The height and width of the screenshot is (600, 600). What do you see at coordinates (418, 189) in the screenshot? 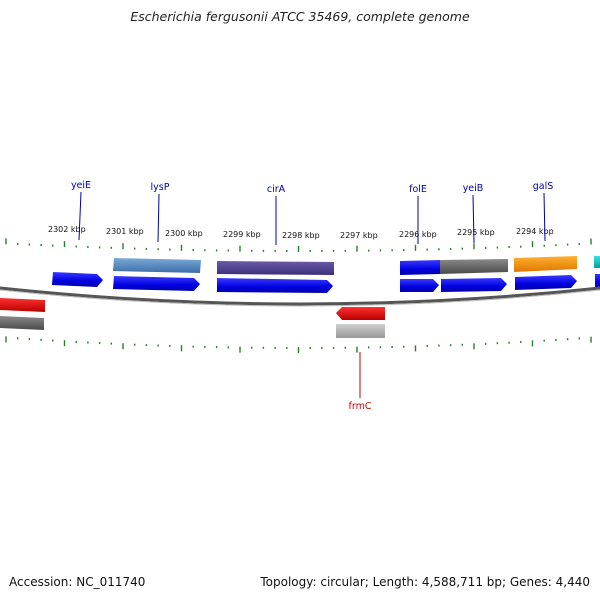
I see `gene-label-folE: folE` at bounding box center [418, 189].